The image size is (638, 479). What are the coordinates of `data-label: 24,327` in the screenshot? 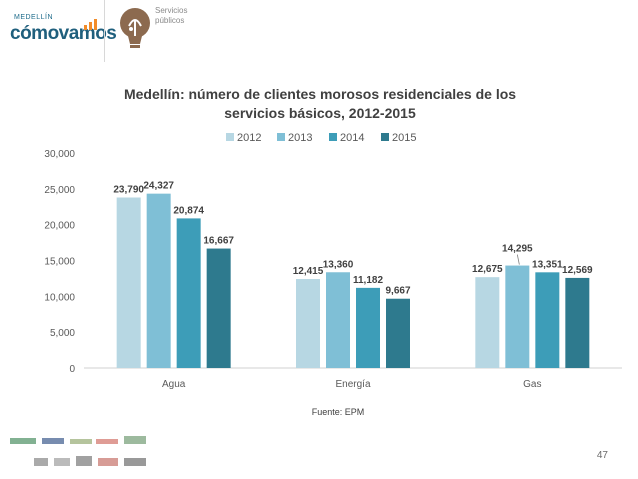 It's located at (158, 186).